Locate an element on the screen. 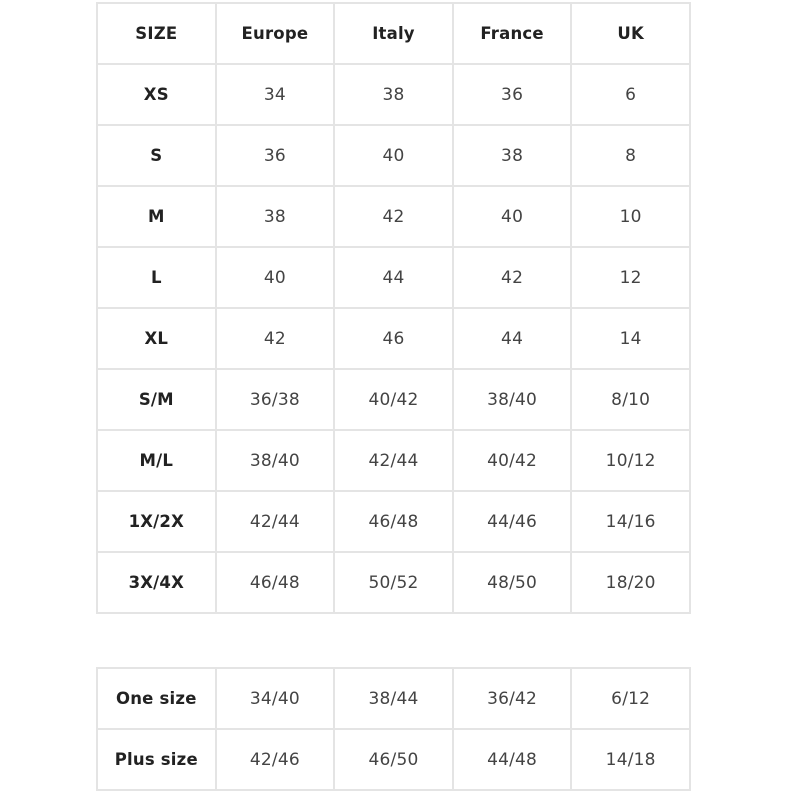 The width and height of the screenshot is (800, 800). table-row: L 40 44 42 12 is located at coordinates (393, 277).